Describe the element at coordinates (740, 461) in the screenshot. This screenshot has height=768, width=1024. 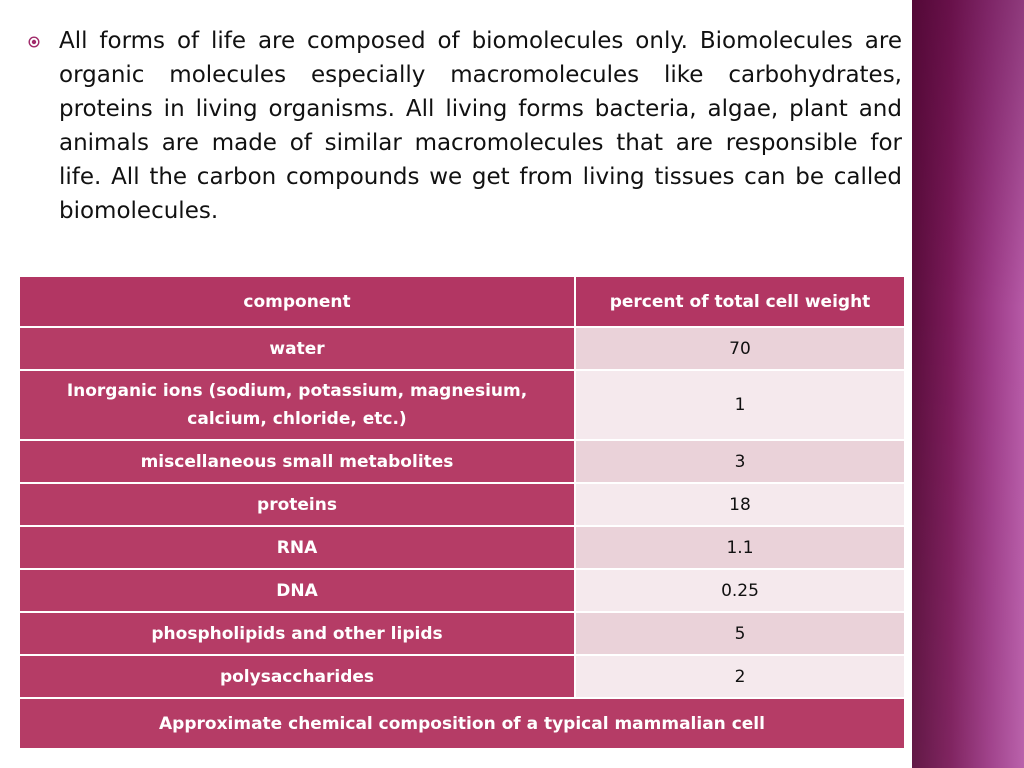
I see `percent-cell: 3` at that location.